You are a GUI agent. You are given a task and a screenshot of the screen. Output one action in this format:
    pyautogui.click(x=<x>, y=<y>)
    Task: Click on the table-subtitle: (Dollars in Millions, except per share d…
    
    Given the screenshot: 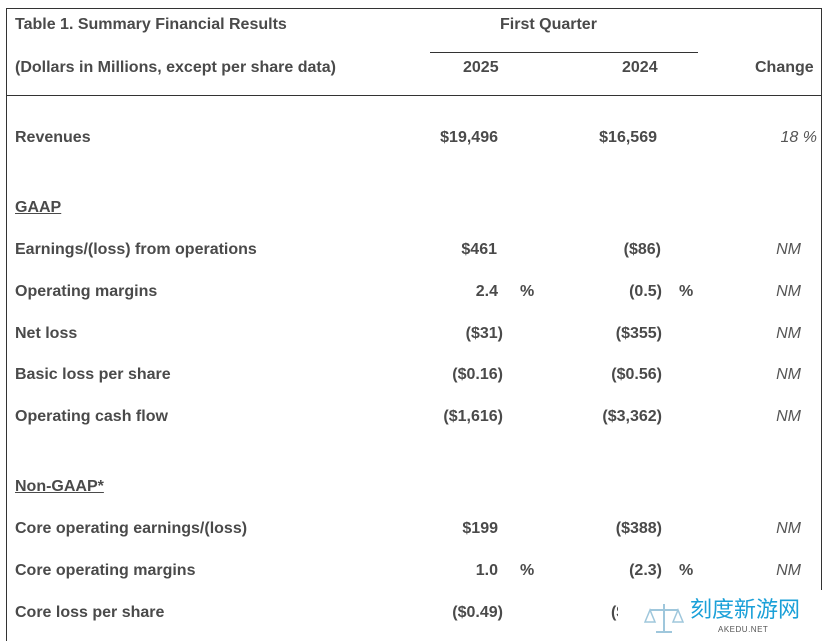 What is the action you would take?
    pyautogui.click(x=175, y=67)
    